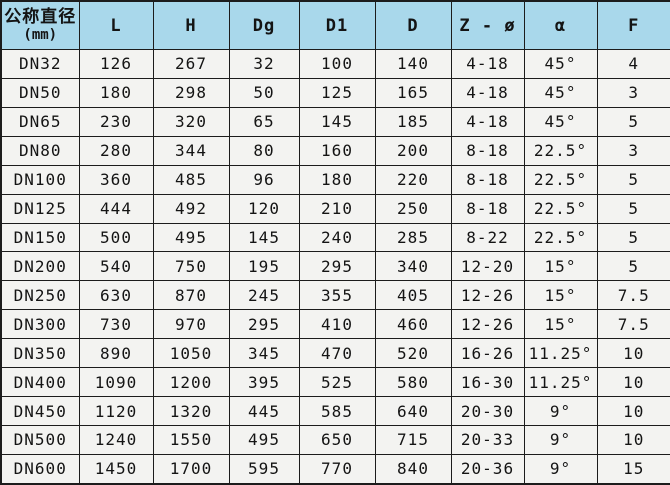 The height and width of the screenshot is (485, 670). What do you see at coordinates (191, 439) in the screenshot?
I see `value-cell: 1550` at bounding box center [191, 439].